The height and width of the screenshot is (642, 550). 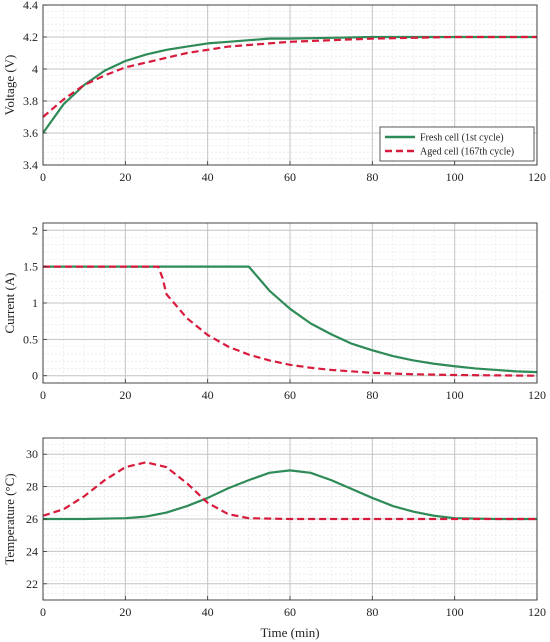 What do you see at coordinates (9, 85) in the screenshot?
I see `y-axis-label: Voltage (V)` at bounding box center [9, 85].